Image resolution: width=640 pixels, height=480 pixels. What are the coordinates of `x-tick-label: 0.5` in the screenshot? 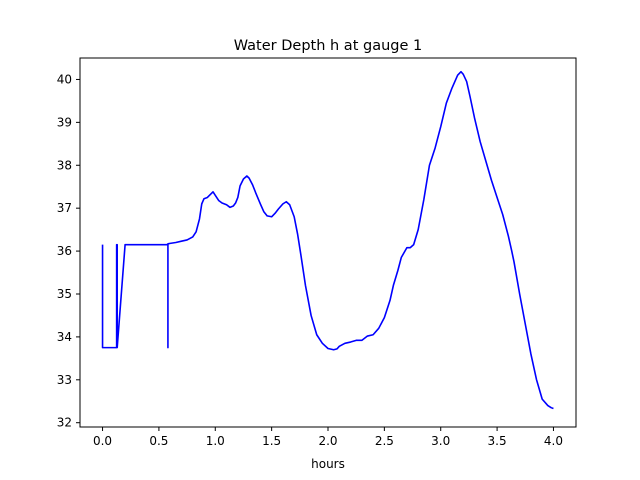 It's located at (158, 441).